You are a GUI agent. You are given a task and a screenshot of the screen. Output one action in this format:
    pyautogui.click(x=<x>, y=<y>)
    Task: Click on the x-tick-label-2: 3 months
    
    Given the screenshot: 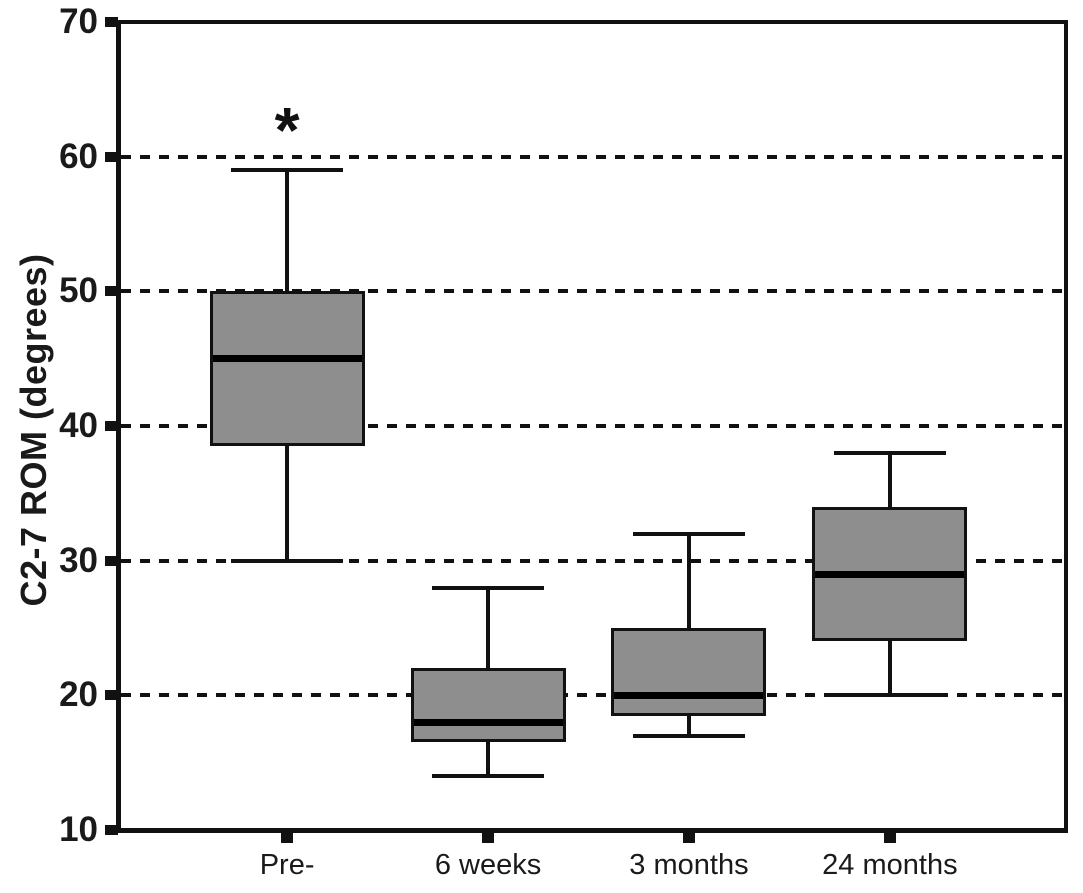 What is the action you would take?
    pyautogui.click(x=689, y=865)
    